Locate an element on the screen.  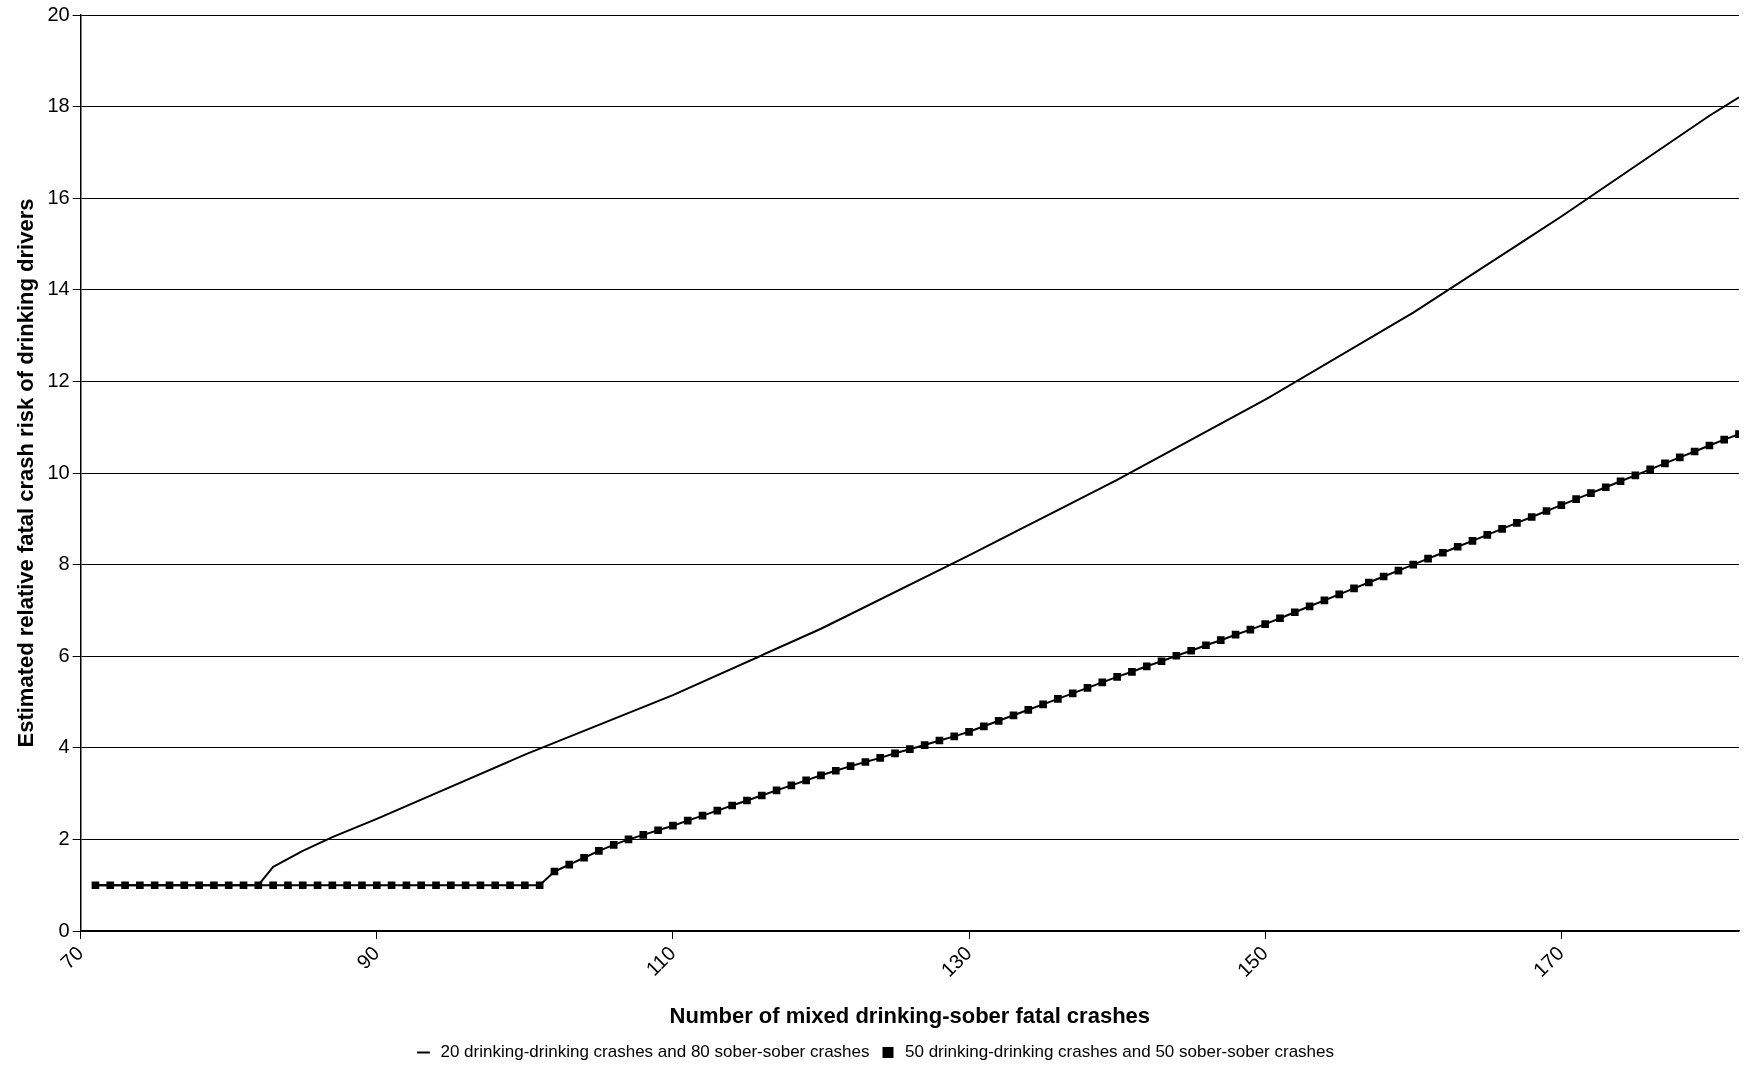
x-tick-label: 150 is located at coordinates (1252, 961).